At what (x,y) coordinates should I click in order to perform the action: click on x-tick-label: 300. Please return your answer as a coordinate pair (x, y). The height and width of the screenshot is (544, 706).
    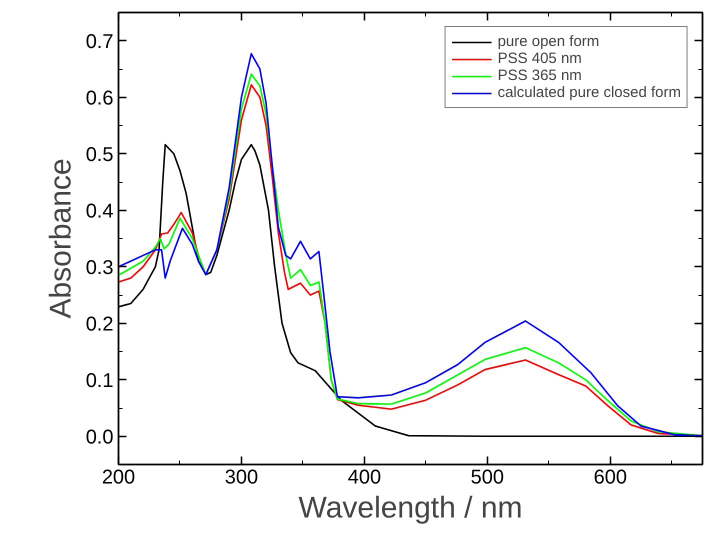
    Looking at the image, I should click on (241, 477).